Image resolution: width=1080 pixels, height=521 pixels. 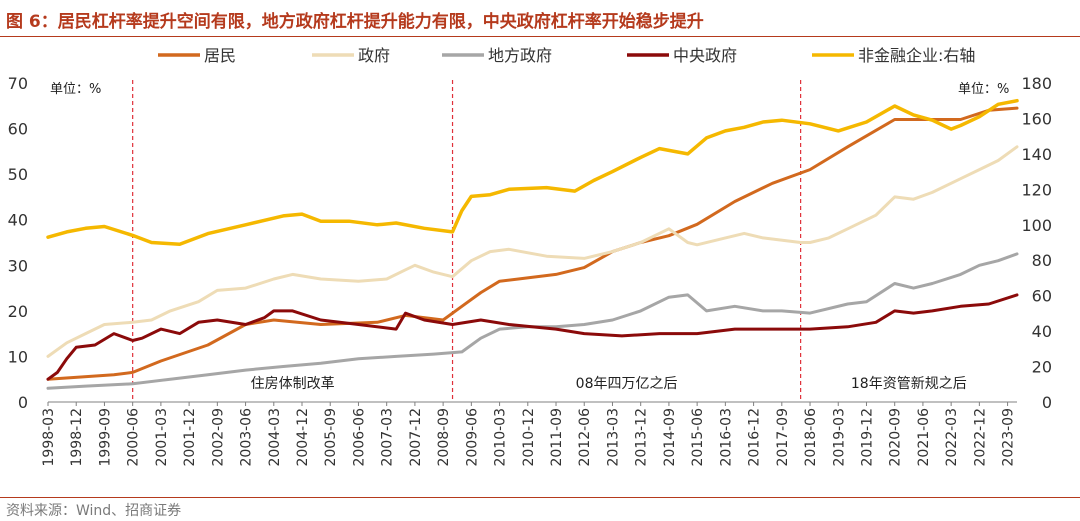 I want to click on y-left-tick-label: 10, so click(x=18, y=356).